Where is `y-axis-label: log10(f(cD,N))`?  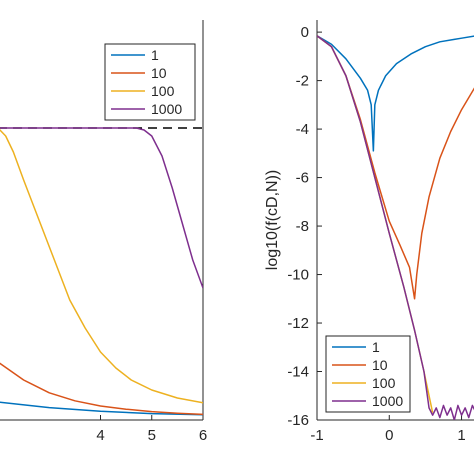 y-axis-label: log10(f(cD,N)) is located at coordinates (272, 220).